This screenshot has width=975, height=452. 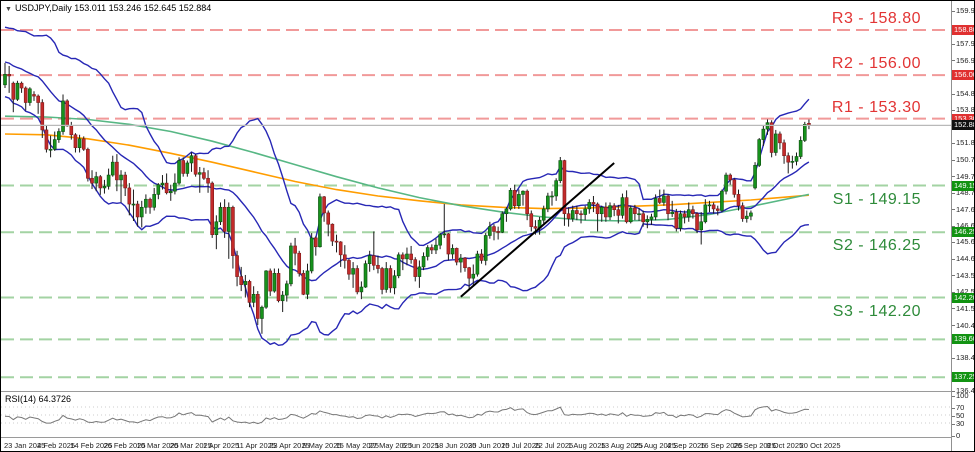 What do you see at coordinates (963, 75) in the screenshot?
I see `resistance-price-badge: 156.000` at bounding box center [963, 75].